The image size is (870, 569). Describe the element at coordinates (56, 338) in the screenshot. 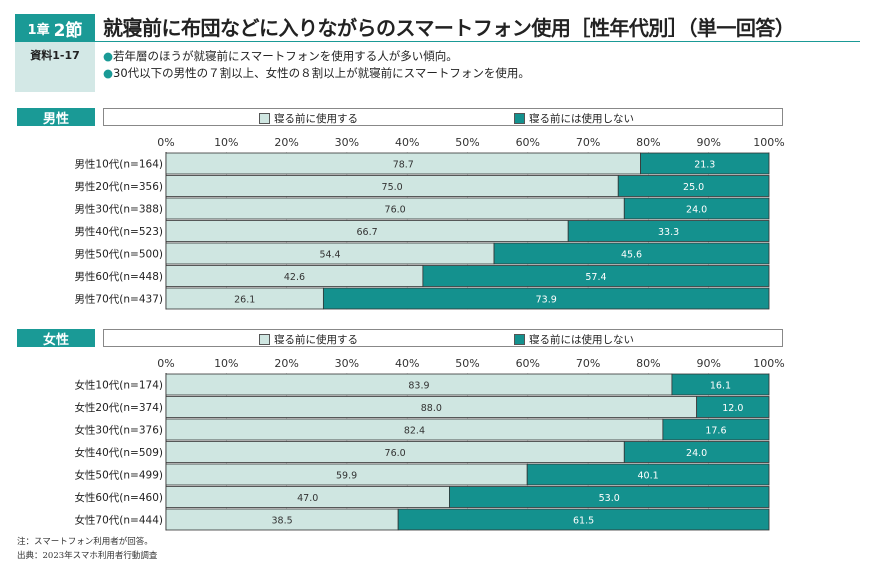

I see `panel-label-female: 女性` at that location.